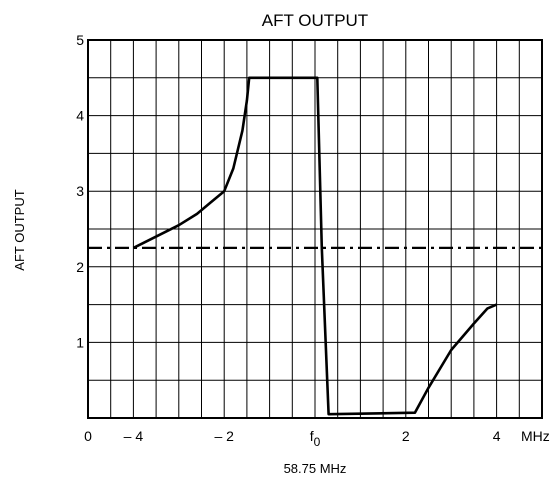 The width and height of the screenshot is (559, 481). What do you see at coordinates (535, 436) in the screenshot?
I see `x-unit-label: MHz` at bounding box center [535, 436].